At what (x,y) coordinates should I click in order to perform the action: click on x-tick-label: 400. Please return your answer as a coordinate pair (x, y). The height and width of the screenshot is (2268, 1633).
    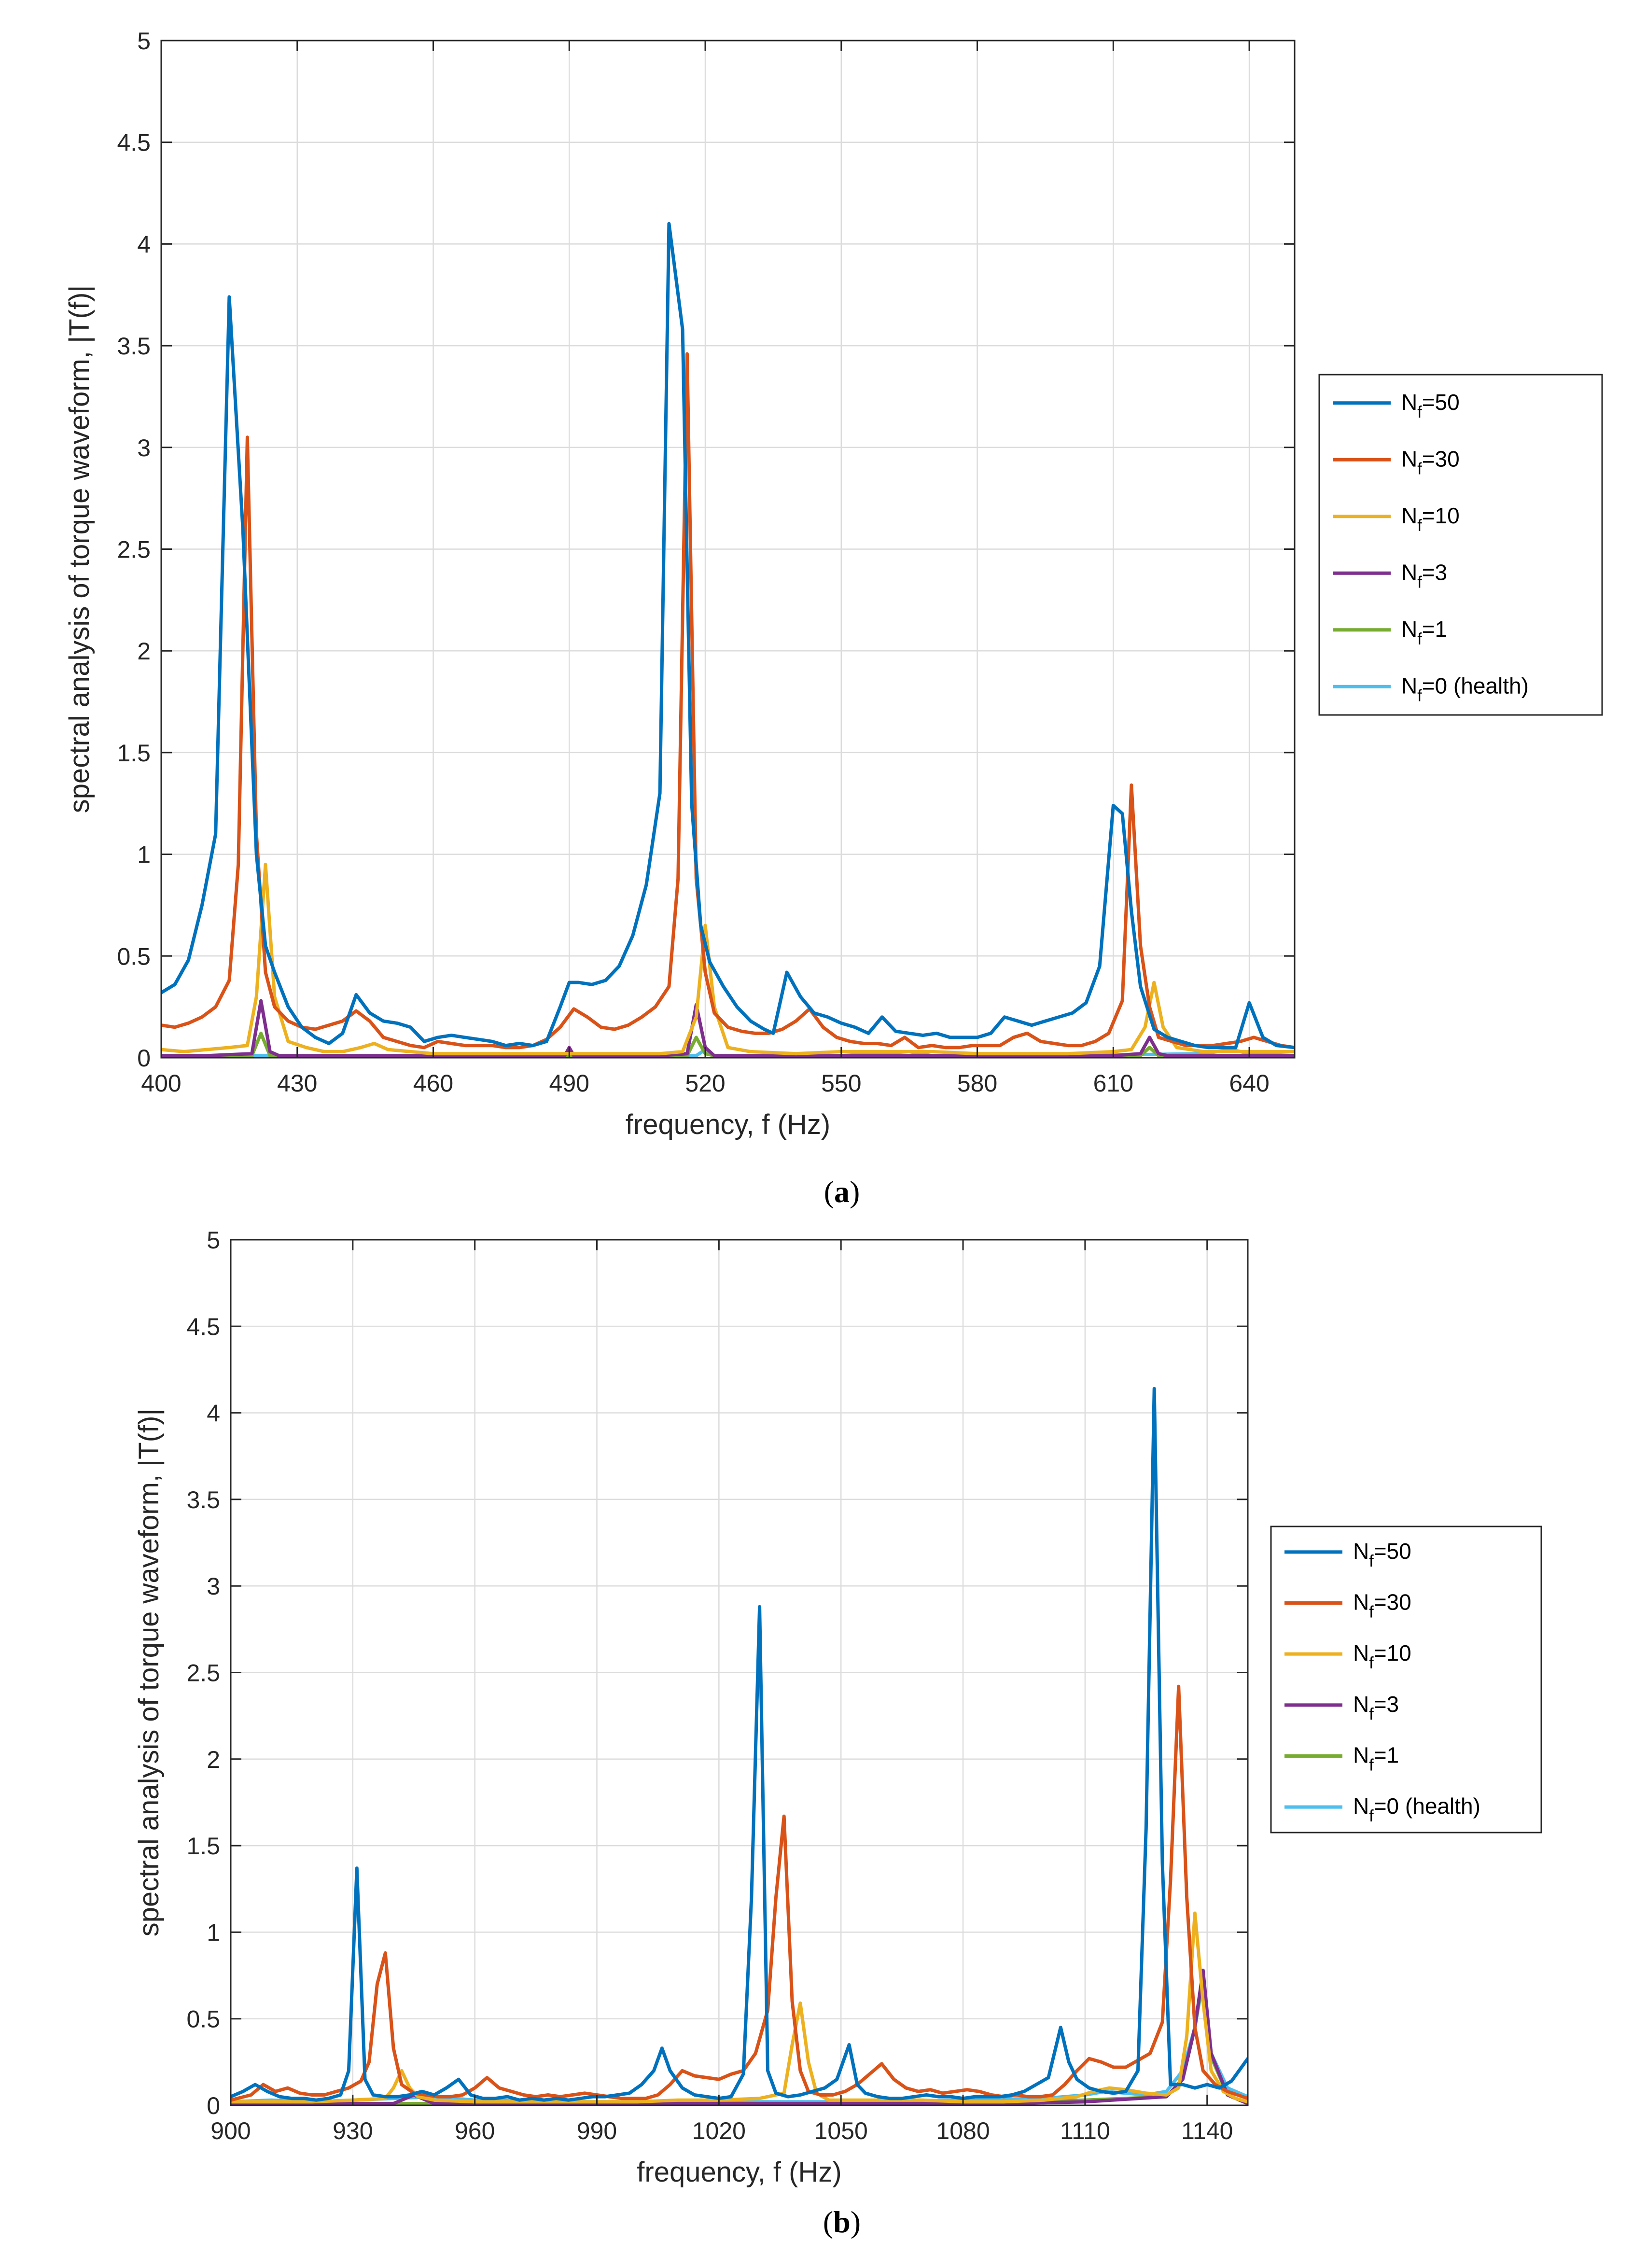
    Looking at the image, I should click on (161, 1084).